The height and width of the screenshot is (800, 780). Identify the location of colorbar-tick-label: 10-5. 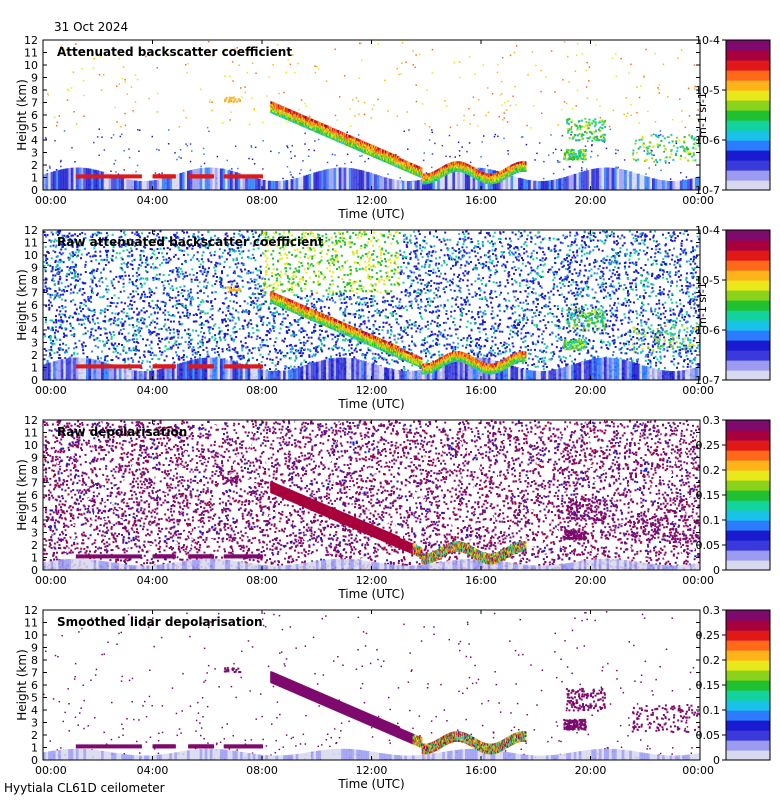
(707, 280).